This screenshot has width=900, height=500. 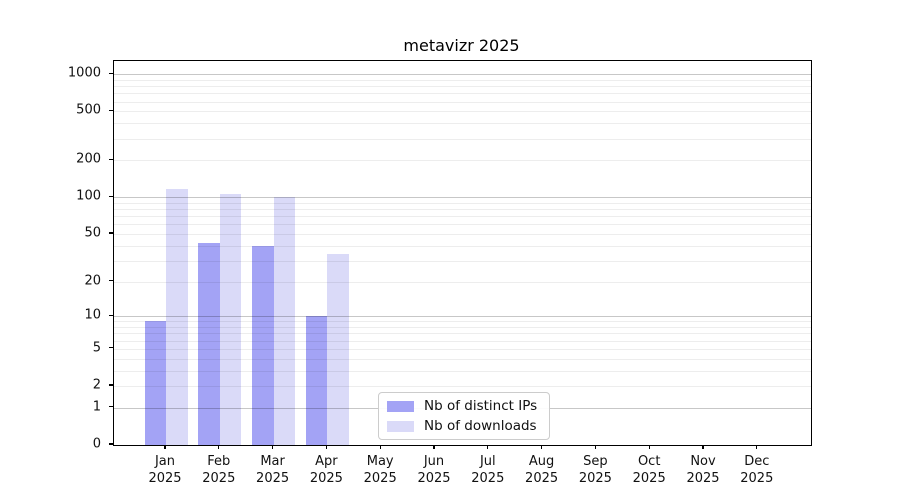 What do you see at coordinates (88, 196) in the screenshot?
I see `y-tick-label-100: 100` at bounding box center [88, 196].